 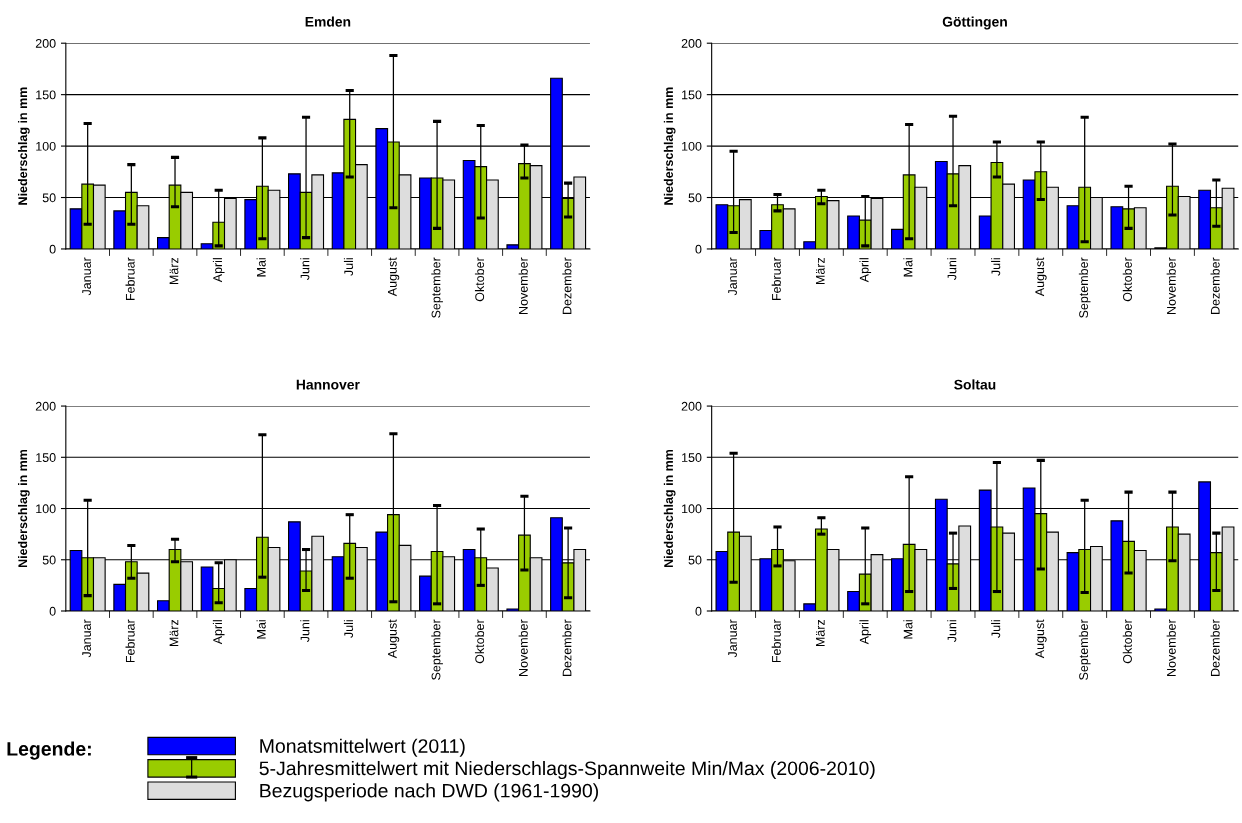 I want to click on chart-title: Göttingen, so click(x=974, y=23).